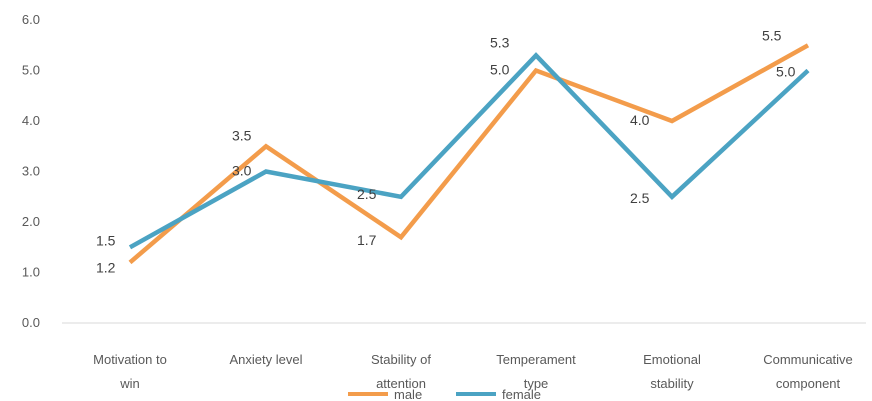 This screenshot has width=872, height=401. I want to click on x-tick-label-line: Anxiety level, so click(266, 359).